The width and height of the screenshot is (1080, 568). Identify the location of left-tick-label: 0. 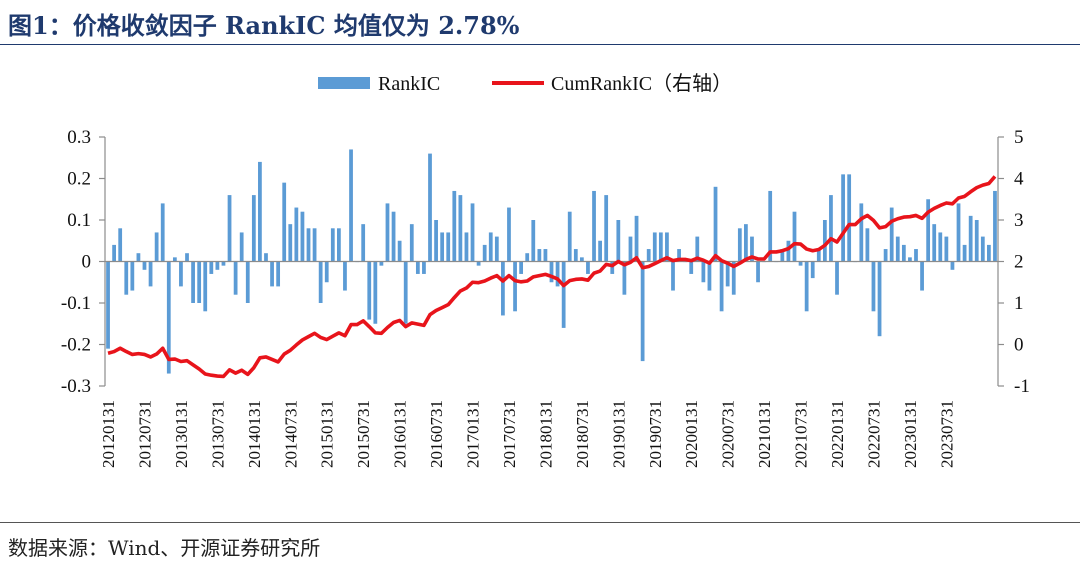
(87, 262).